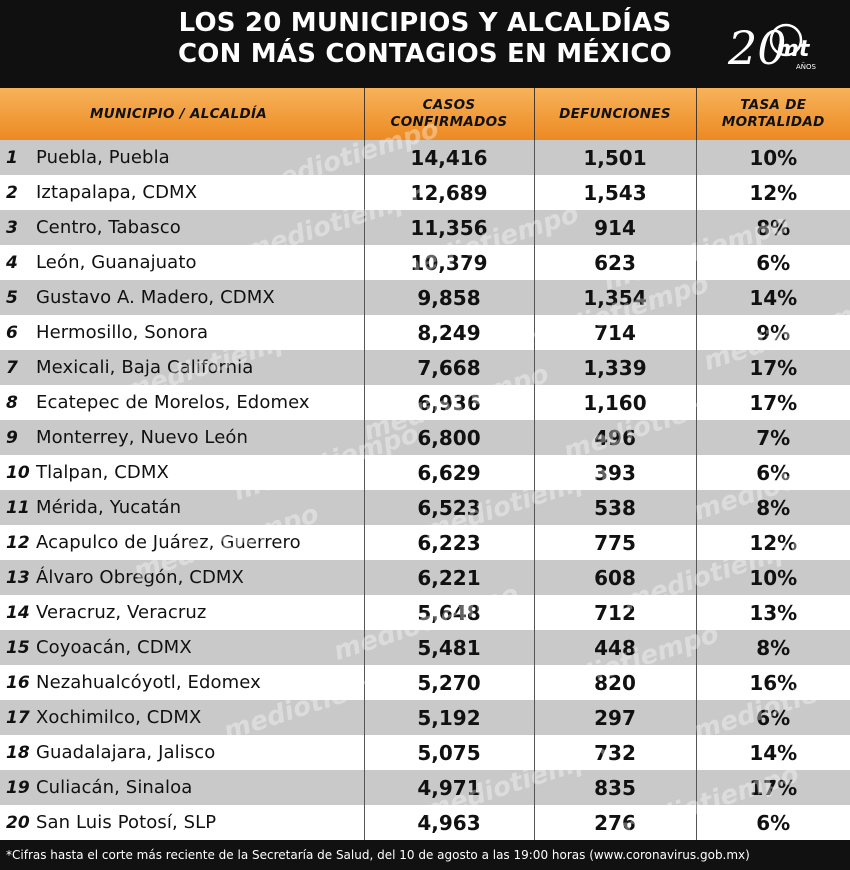  I want to click on municipio-name: Mexicali, Baja California, so click(145, 367).